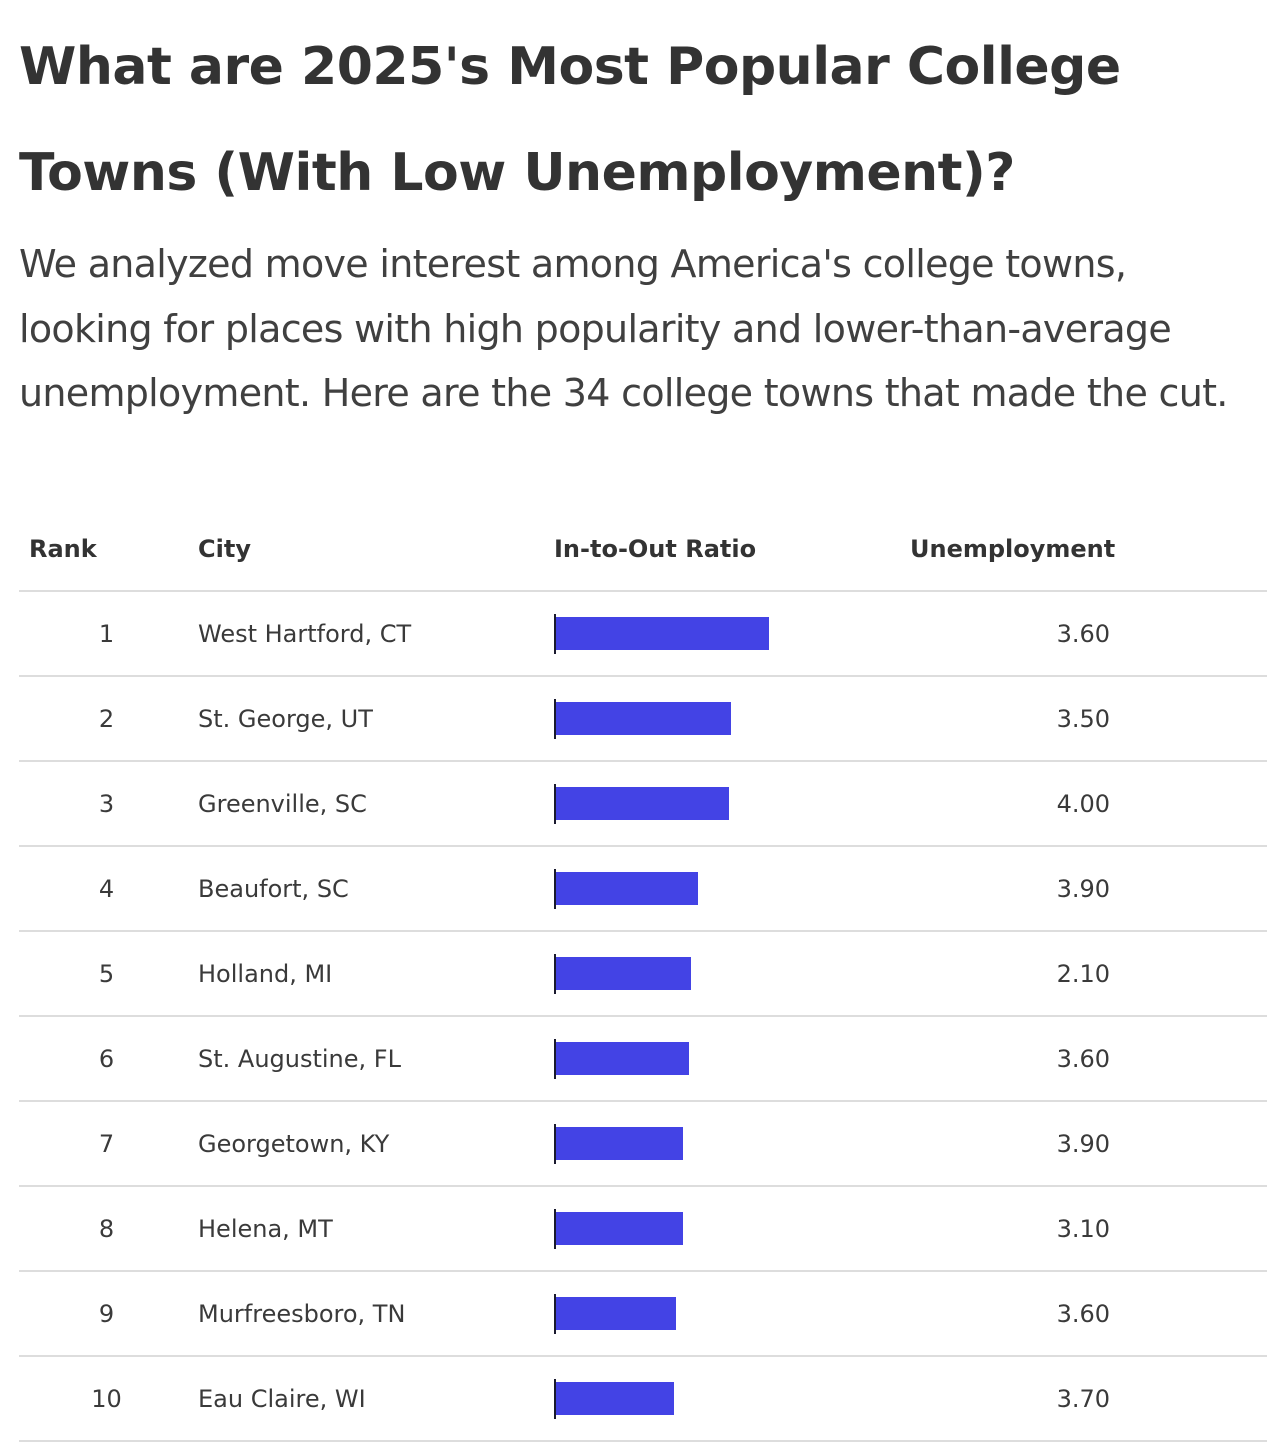 The height and width of the screenshot is (1452, 1280). What do you see at coordinates (108, 889) in the screenshot?
I see `rank-cell: 4` at bounding box center [108, 889].